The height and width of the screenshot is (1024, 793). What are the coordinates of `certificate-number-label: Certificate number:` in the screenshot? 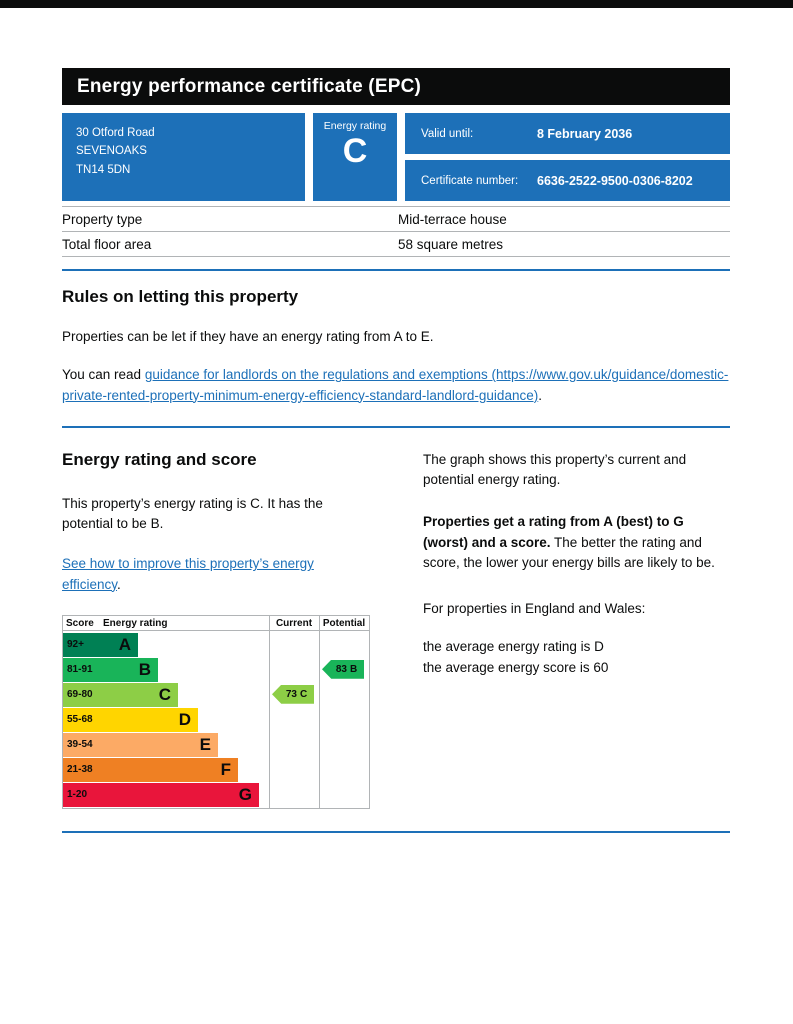 It's located at (470, 180).